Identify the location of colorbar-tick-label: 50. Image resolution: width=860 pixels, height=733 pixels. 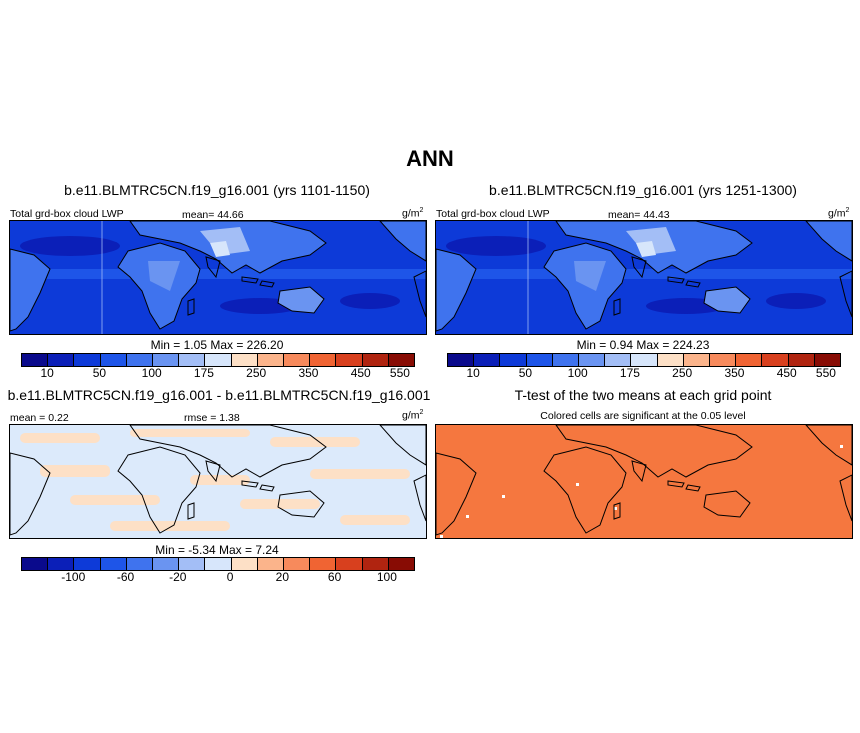
(525, 373).